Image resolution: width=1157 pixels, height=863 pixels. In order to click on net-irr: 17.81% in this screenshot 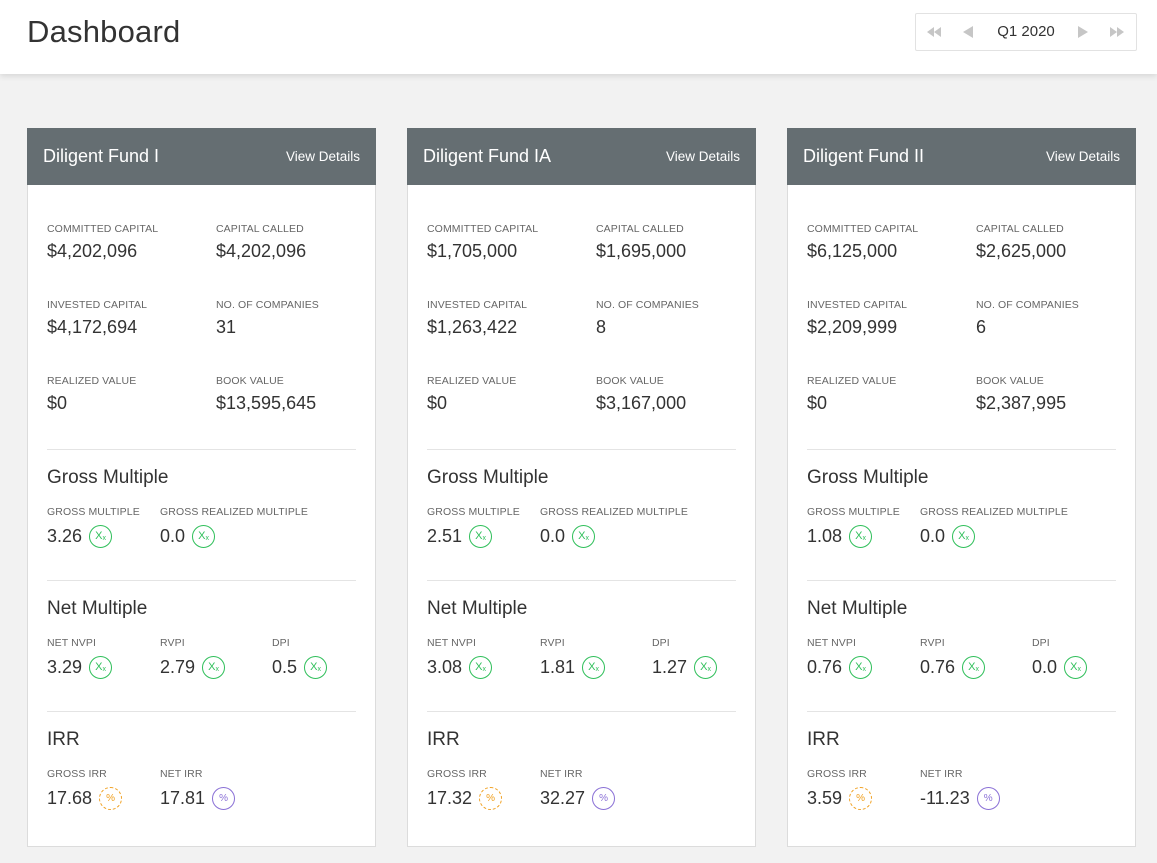, I will do `click(198, 798)`.